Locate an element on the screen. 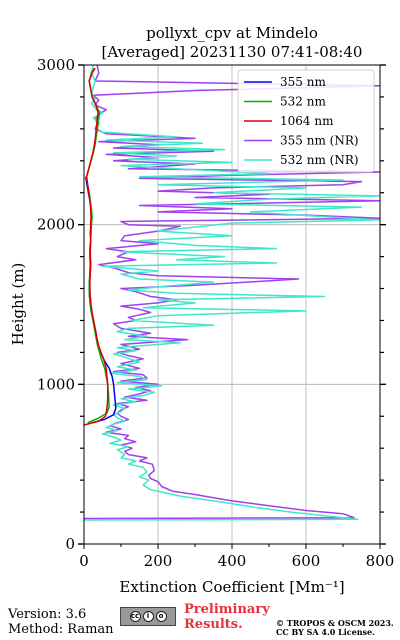 This screenshot has width=400, height=640. preliminary-notice: Preliminary Results. is located at coordinates (227, 617).